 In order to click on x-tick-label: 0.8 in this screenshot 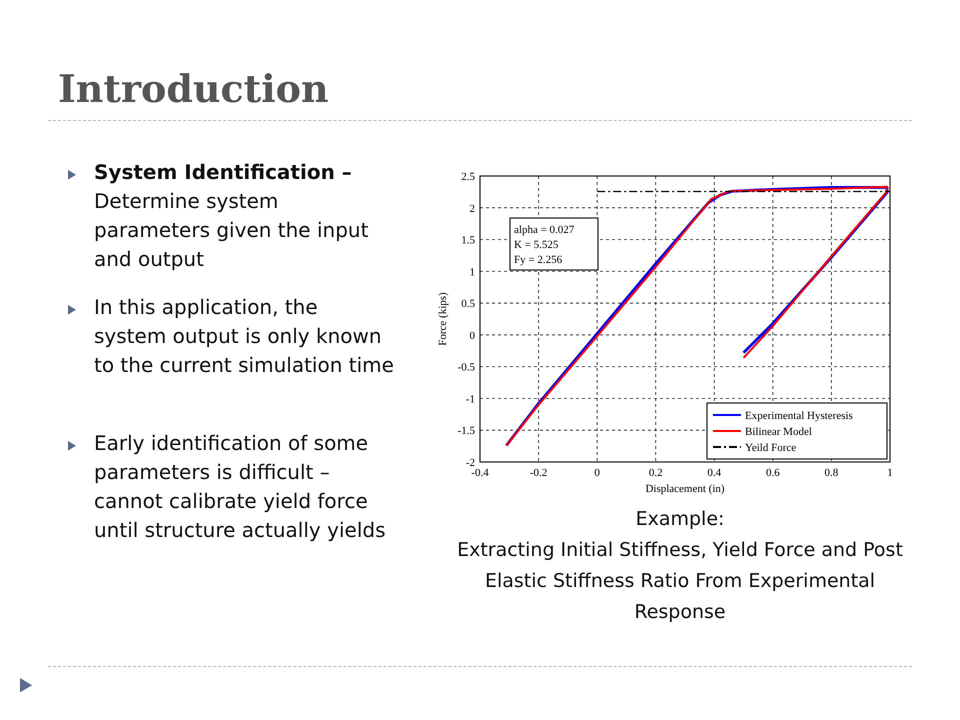, I will do `click(831, 473)`.